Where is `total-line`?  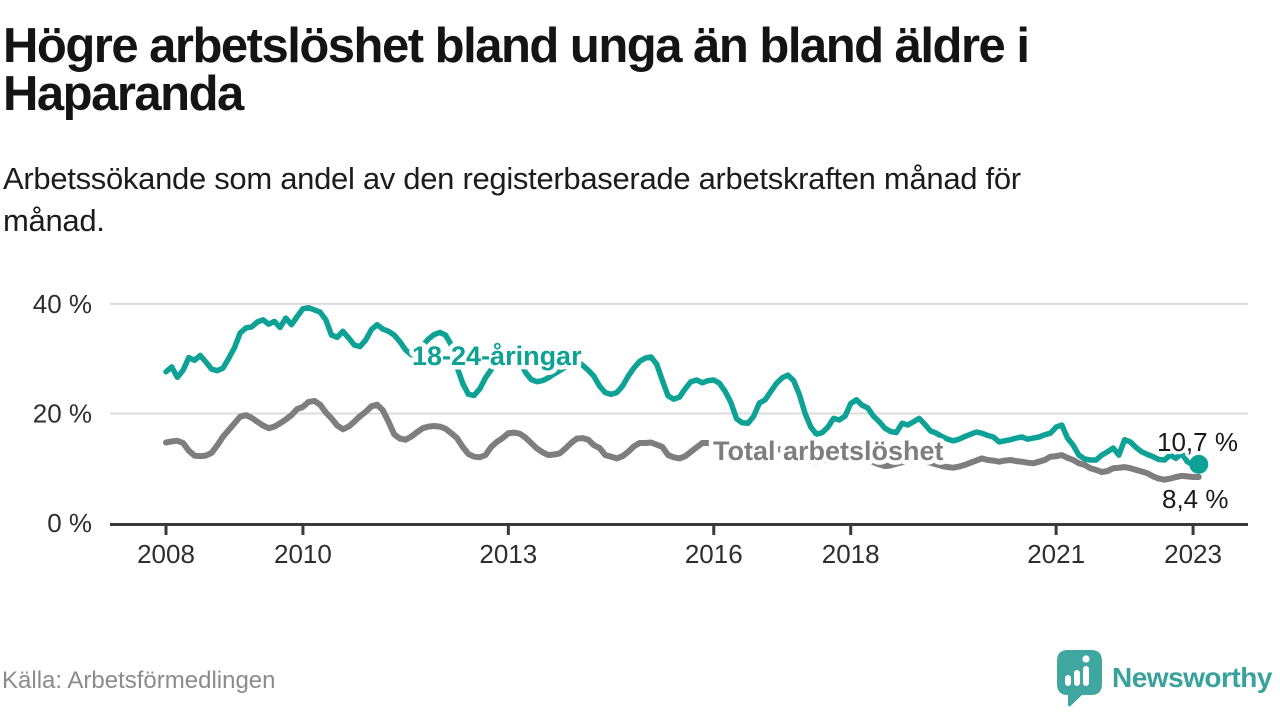 total-line is located at coordinates (682, 440).